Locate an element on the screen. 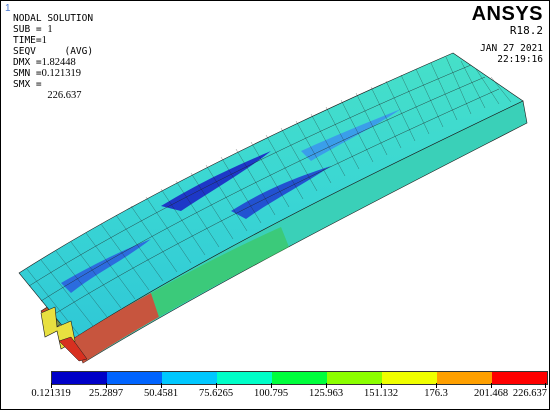 Image resolution: width=550 pixels, height=410 pixels. dmx-label: DMX = is located at coordinates (27, 62).